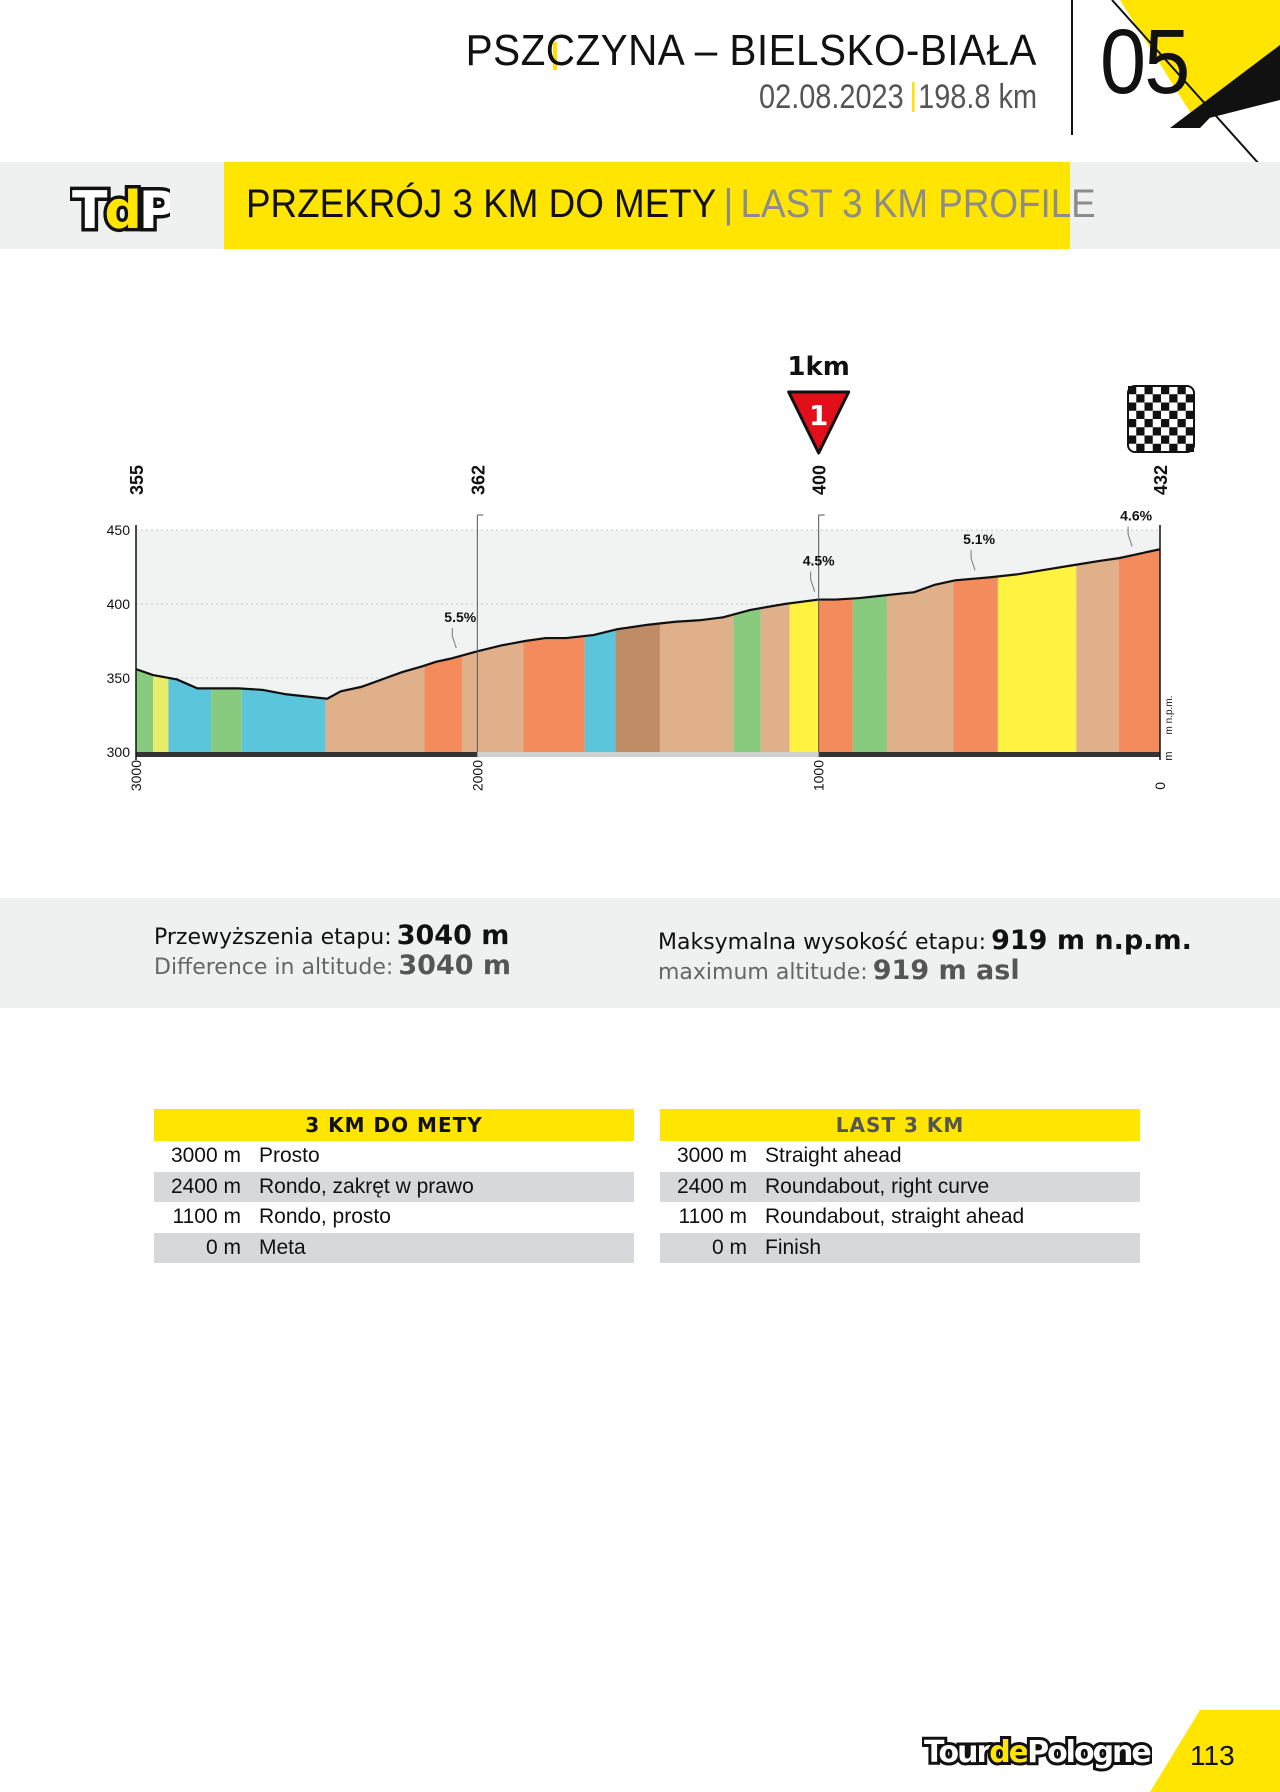 This screenshot has width=1280, height=1792. I want to click on km-marker-label: 1km, so click(818, 367).